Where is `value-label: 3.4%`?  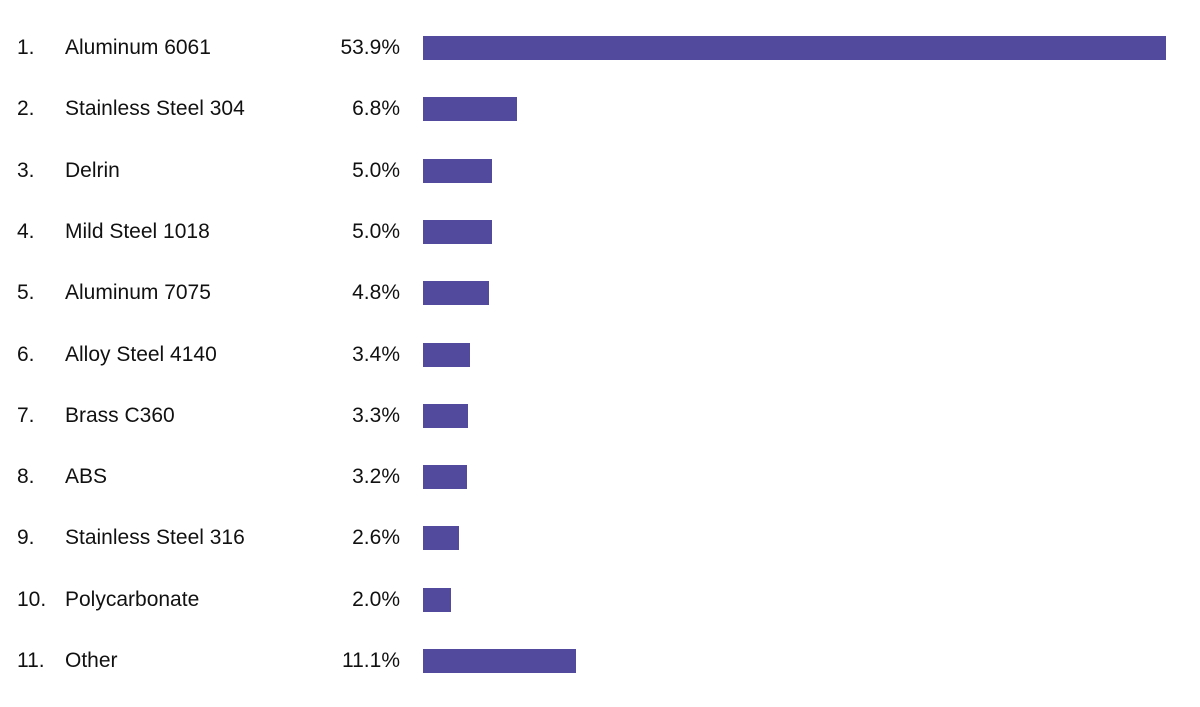
value-label: 3.4% is located at coordinates (376, 354).